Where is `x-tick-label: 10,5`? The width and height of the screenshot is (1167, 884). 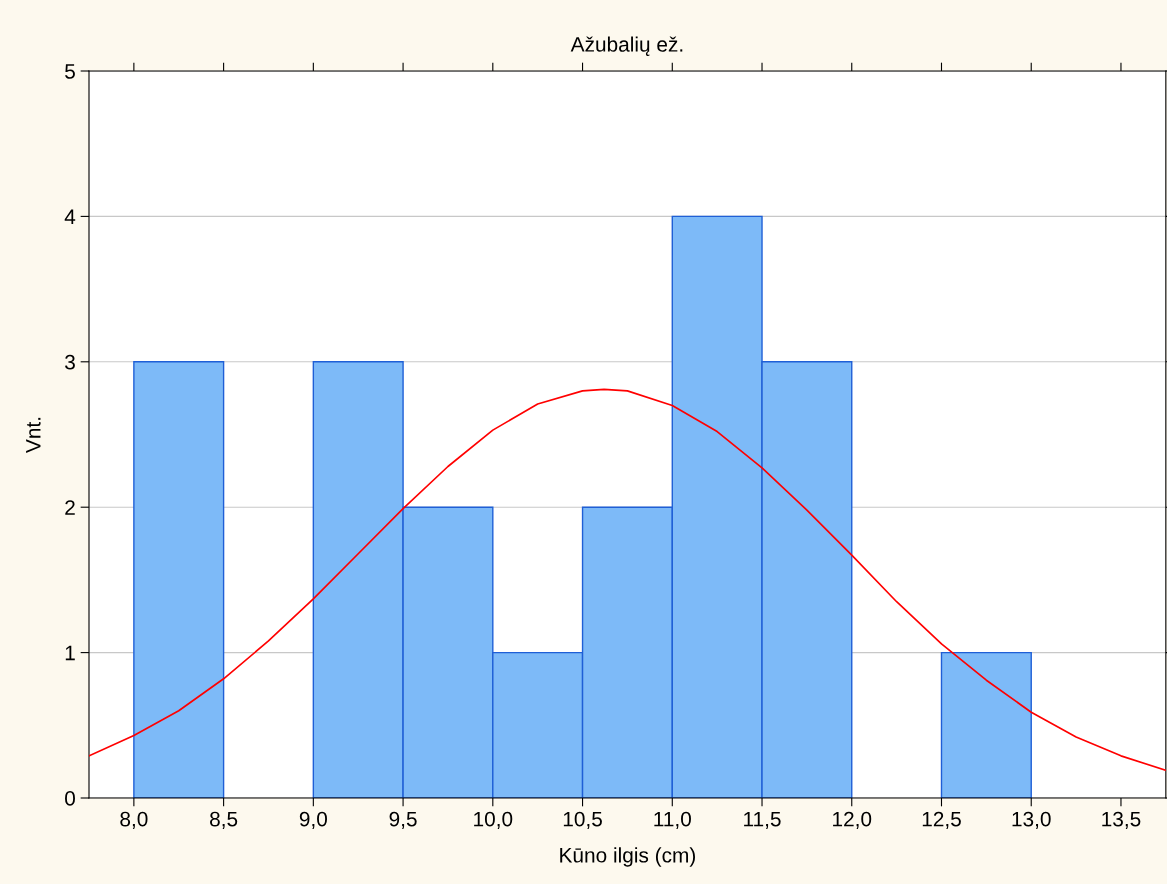 x-tick-label: 10,5 is located at coordinates (582, 820).